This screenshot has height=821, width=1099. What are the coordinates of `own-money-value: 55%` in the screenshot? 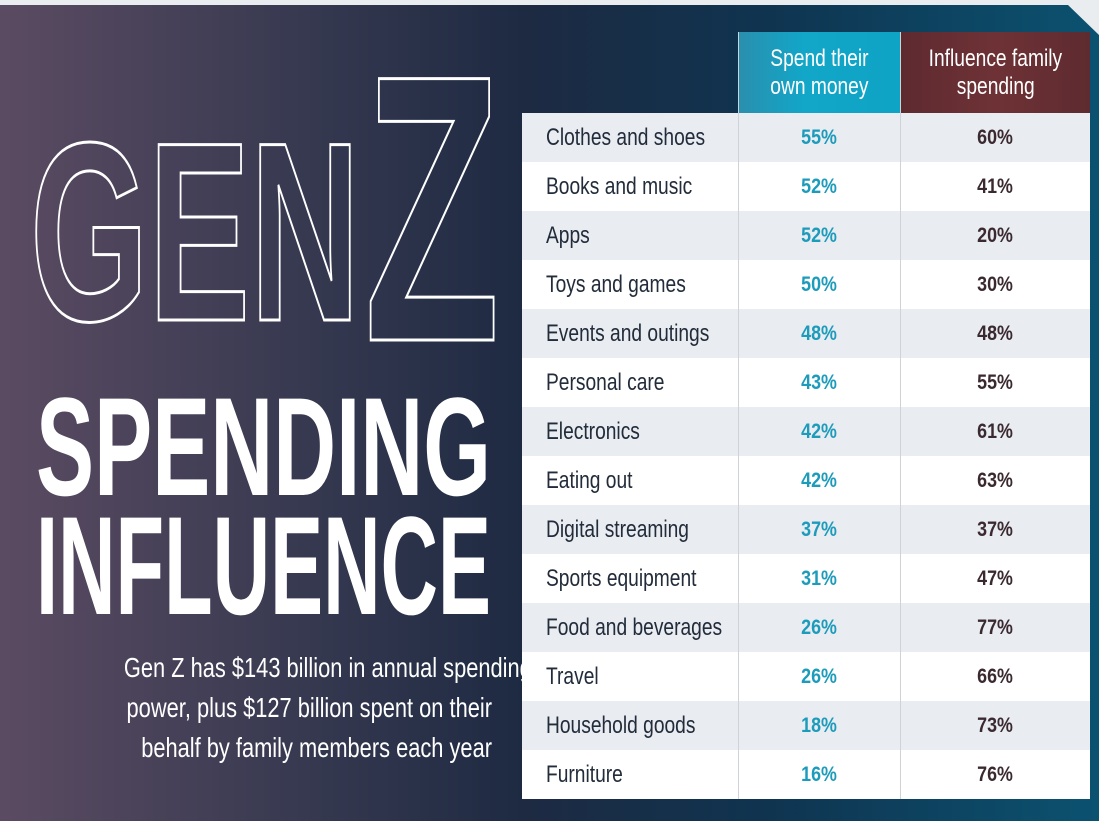 It's located at (819, 137).